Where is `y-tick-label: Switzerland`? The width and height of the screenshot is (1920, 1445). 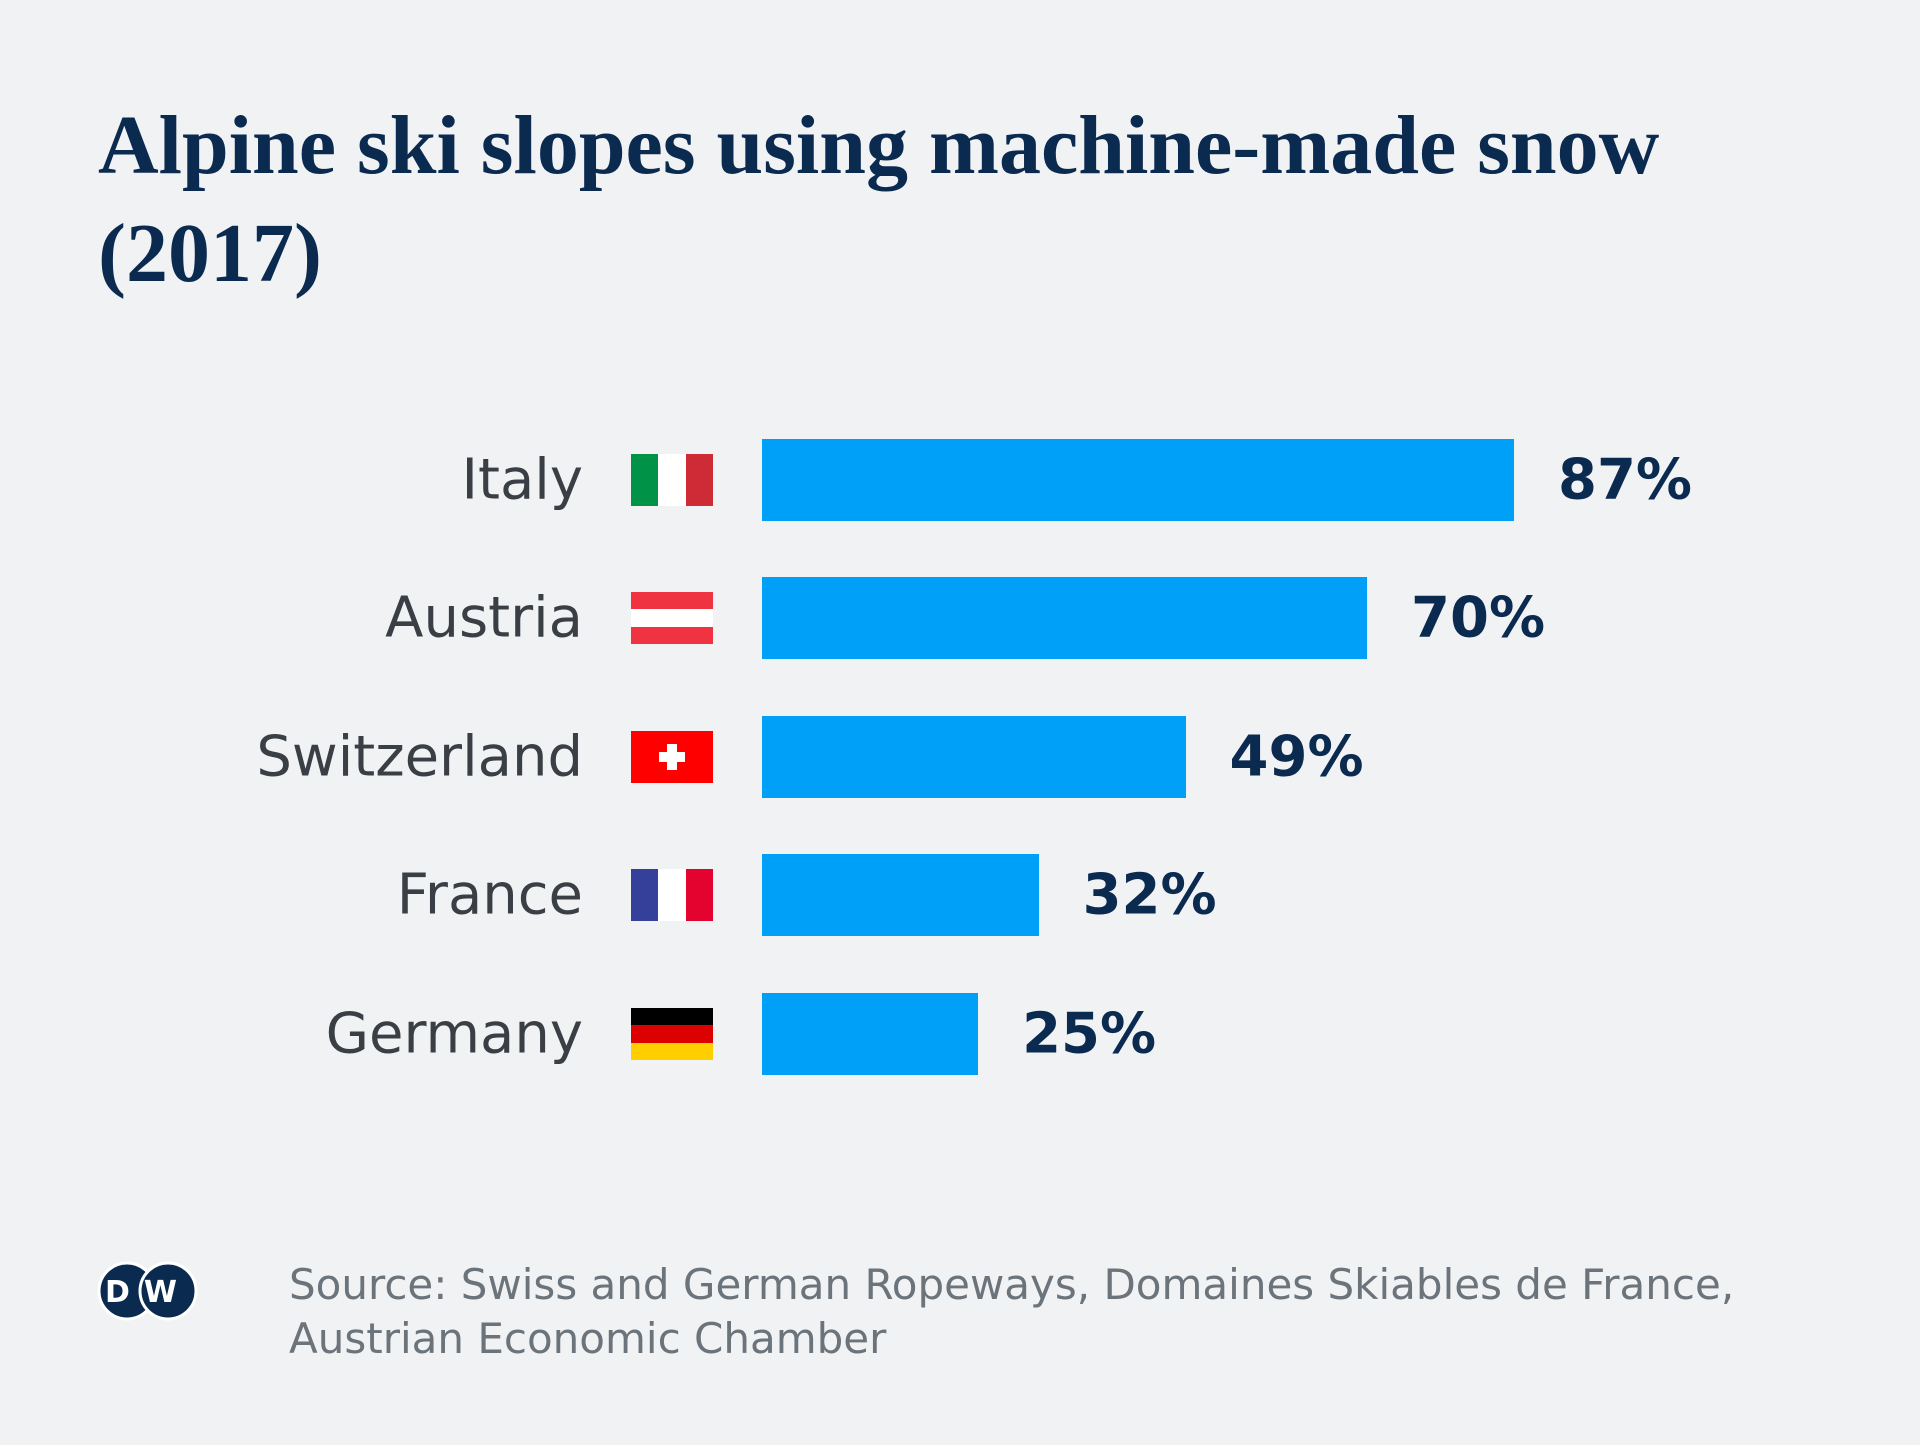 y-tick-label: Switzerland is located at coordinates (419, 757).